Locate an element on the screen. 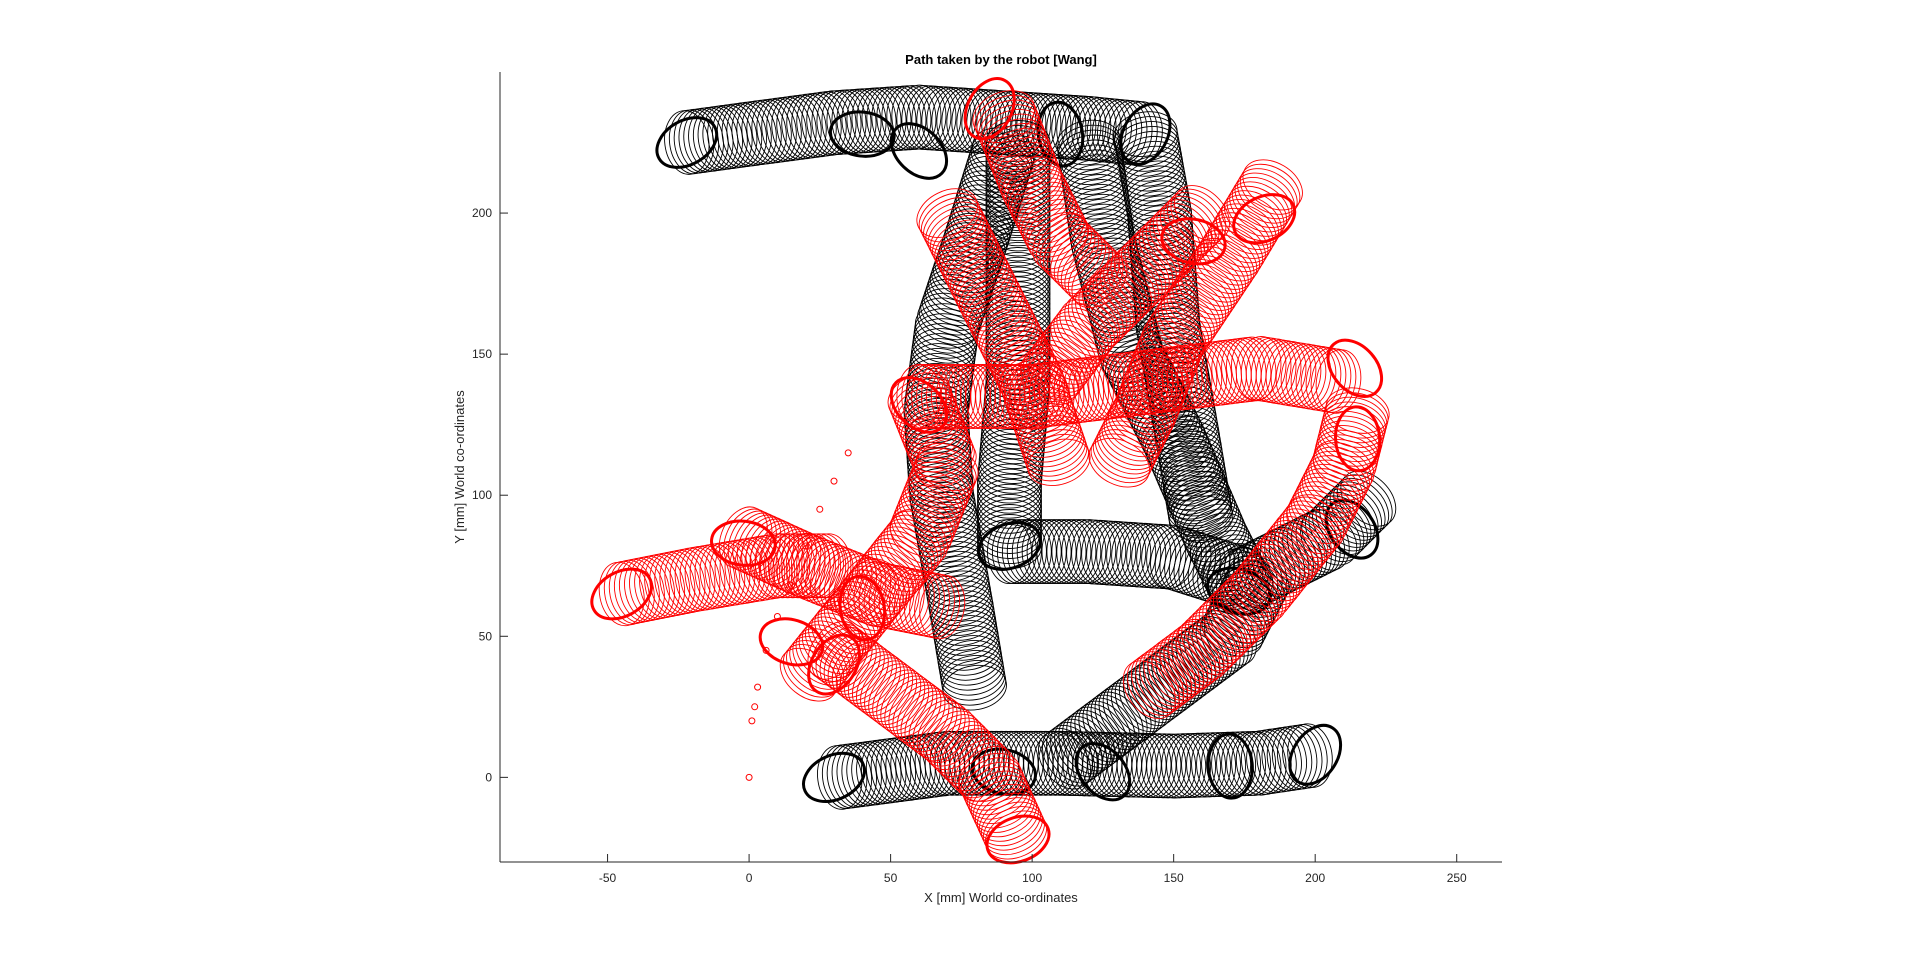  y-tick-label: 50 is located at coordinates (486, 636).